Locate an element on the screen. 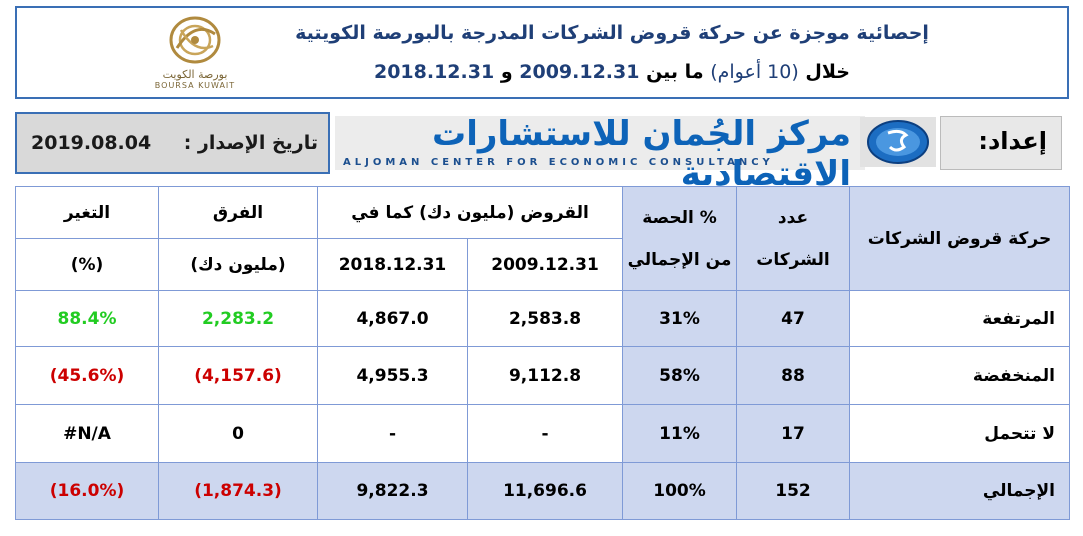  loans-2009-cell: 11,696.6 is located at coordinates (545, 491).